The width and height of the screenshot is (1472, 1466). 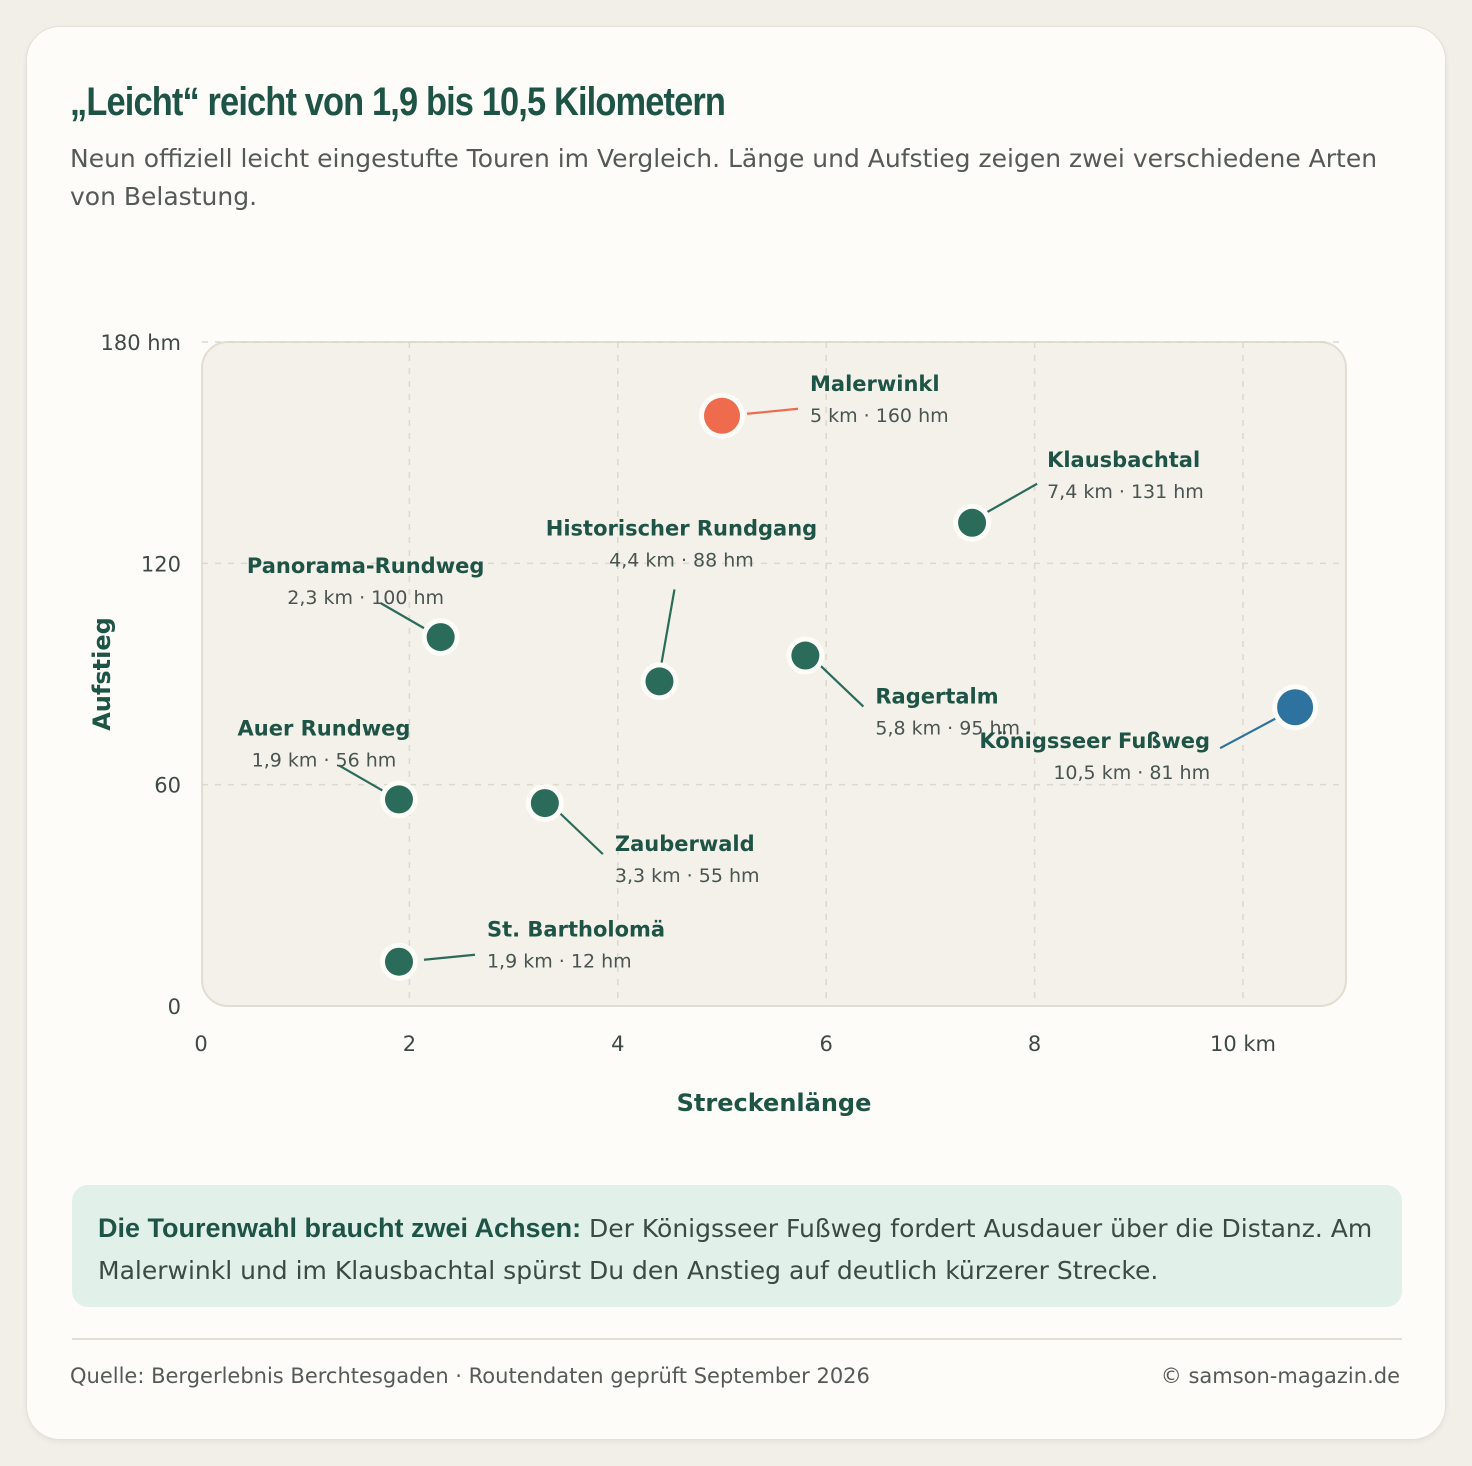 I want to click on y-tick-label: 60, so click(x=167, y=786).